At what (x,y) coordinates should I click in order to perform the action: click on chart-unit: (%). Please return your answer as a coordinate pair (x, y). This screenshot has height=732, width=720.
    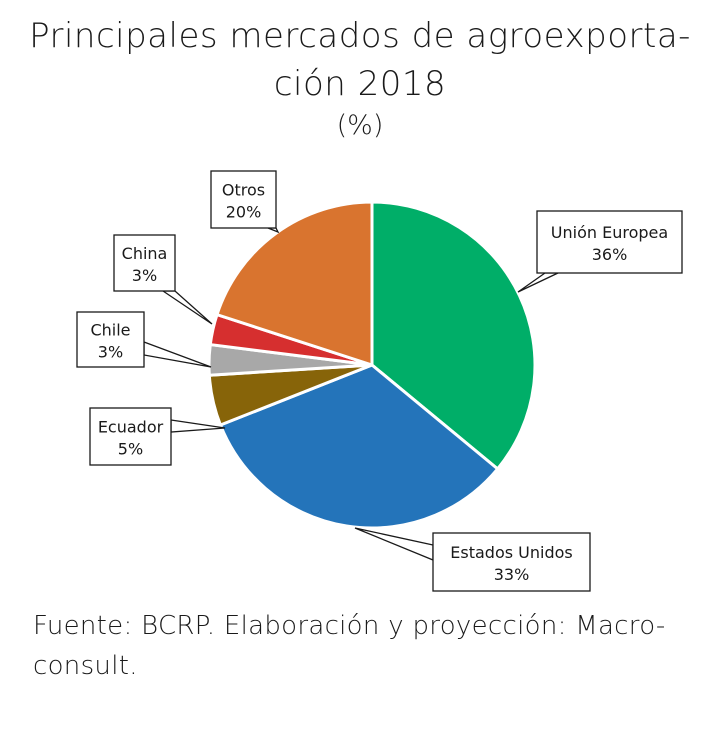
    Looking at the image, I should click on (360, 125).